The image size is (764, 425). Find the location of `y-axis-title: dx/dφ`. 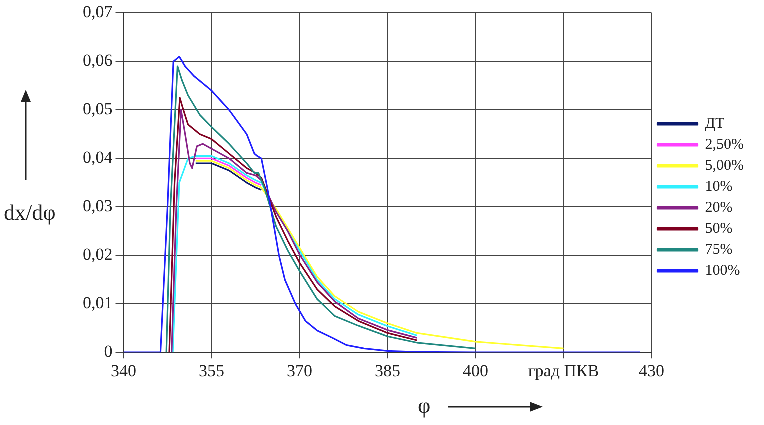

y-axis-title: dx/dφ is located at coordinates (30, 213).